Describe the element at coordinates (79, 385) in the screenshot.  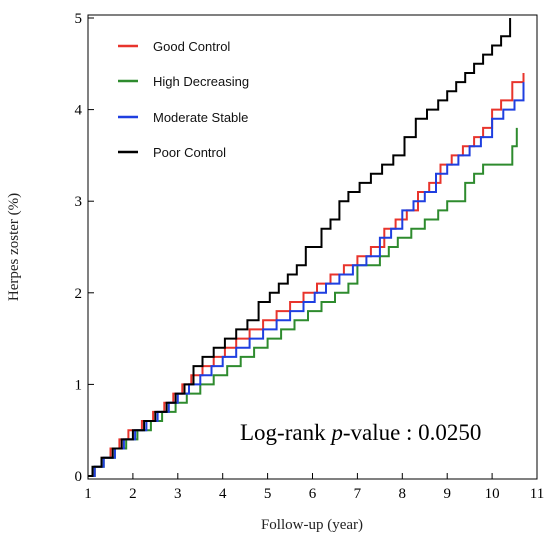
I see `y-tick-label: 1` at that location.